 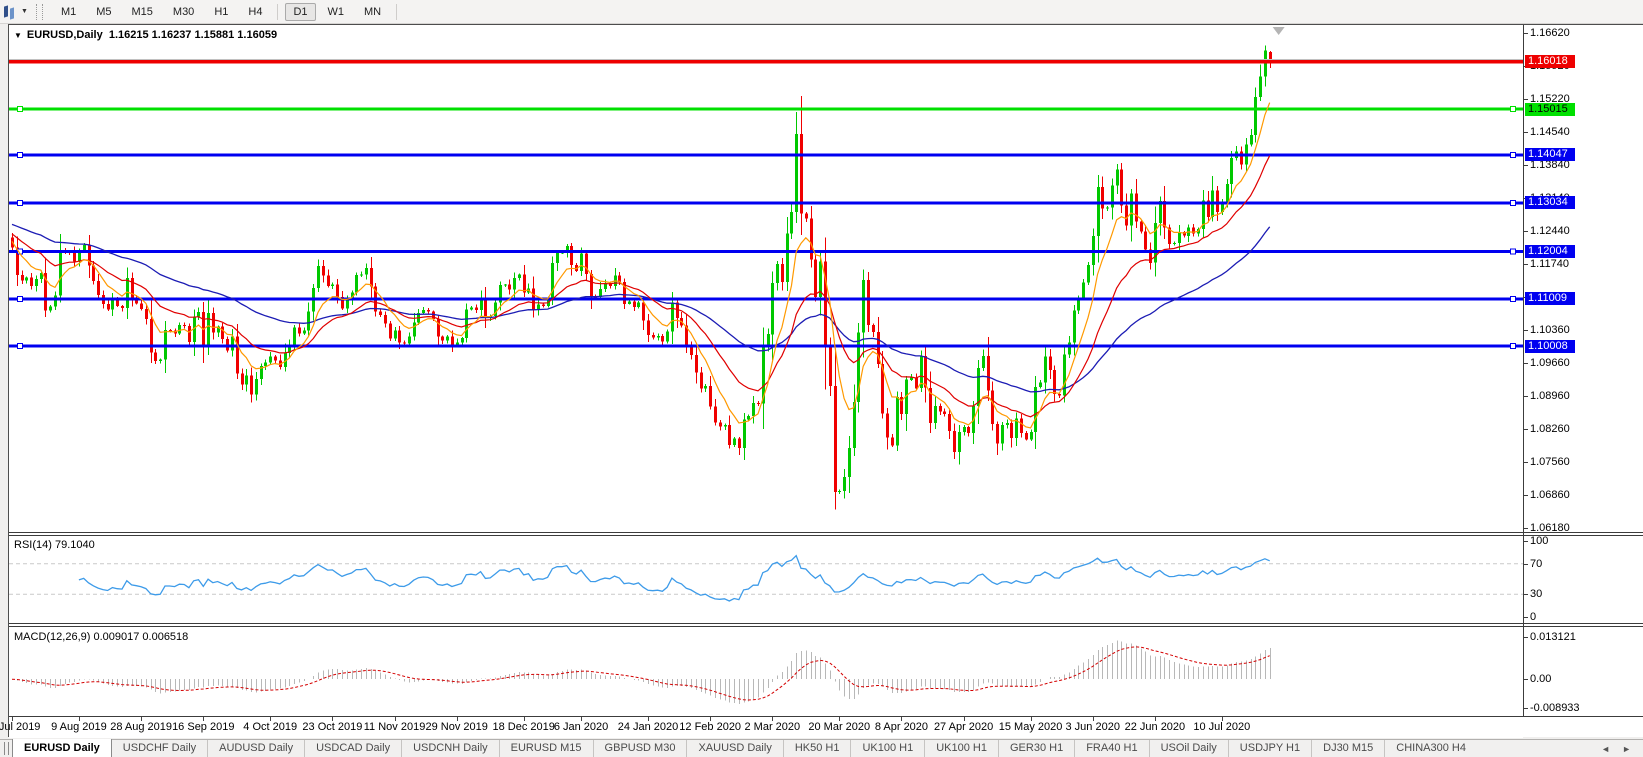 What do you see at coordinates (766, 579) in the screenshot?
I see `rsi-panel-canvas` at bounding box center [766, 579].